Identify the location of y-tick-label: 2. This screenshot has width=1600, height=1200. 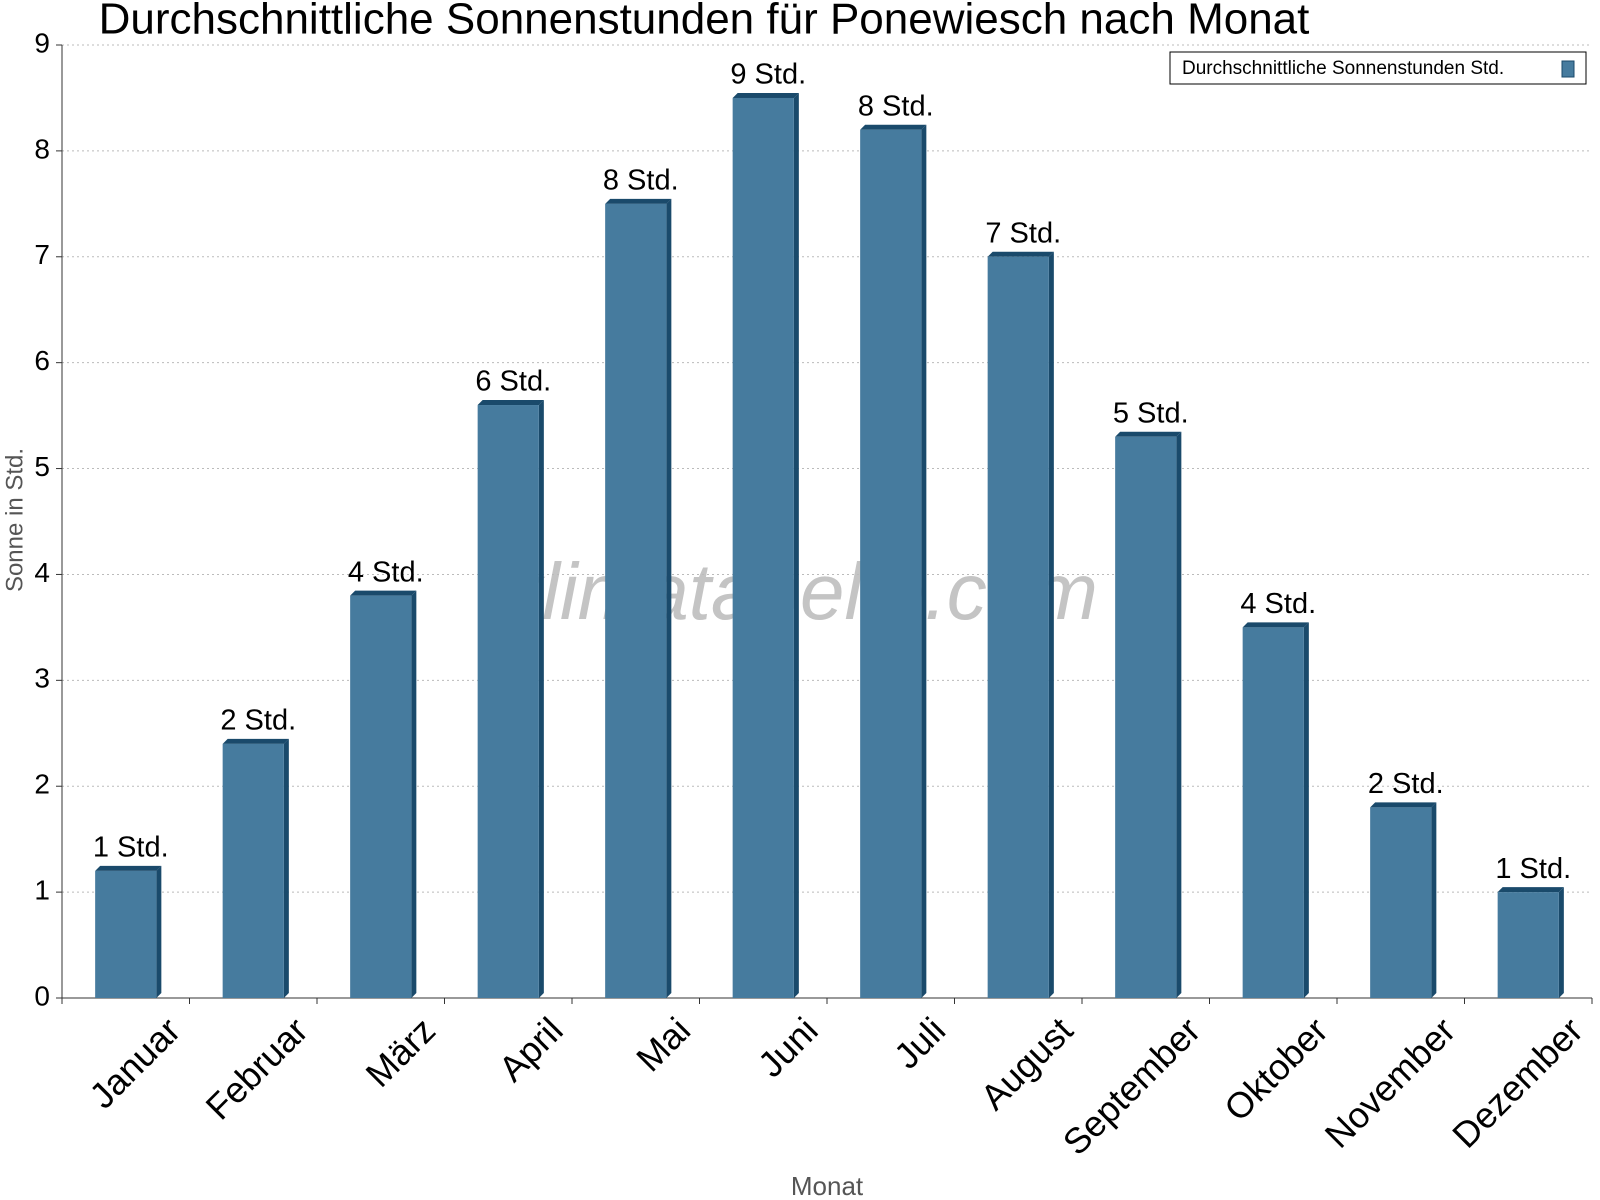
(42, 784).